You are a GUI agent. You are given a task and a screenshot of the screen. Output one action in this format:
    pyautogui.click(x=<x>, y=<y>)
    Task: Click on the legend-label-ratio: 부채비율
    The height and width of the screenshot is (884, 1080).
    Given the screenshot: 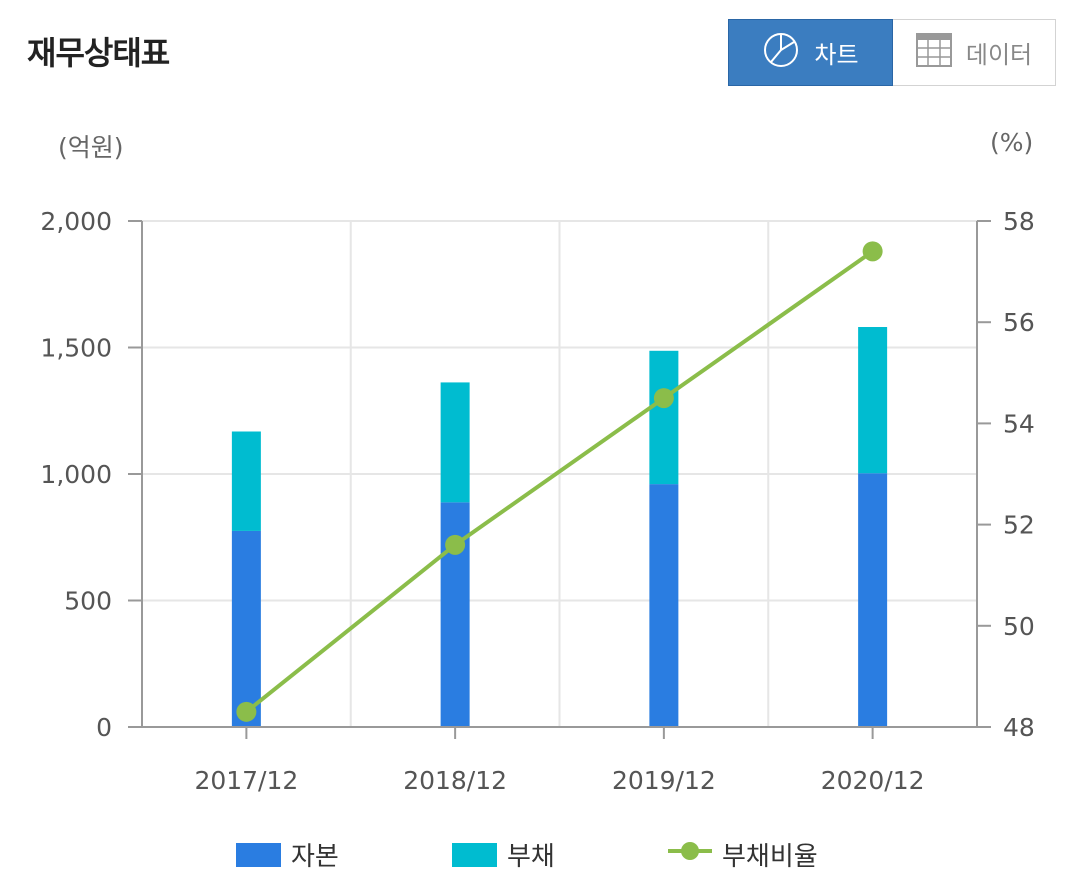 What is the action you would take?
    pyautogui.click(x=770, y=857)
    